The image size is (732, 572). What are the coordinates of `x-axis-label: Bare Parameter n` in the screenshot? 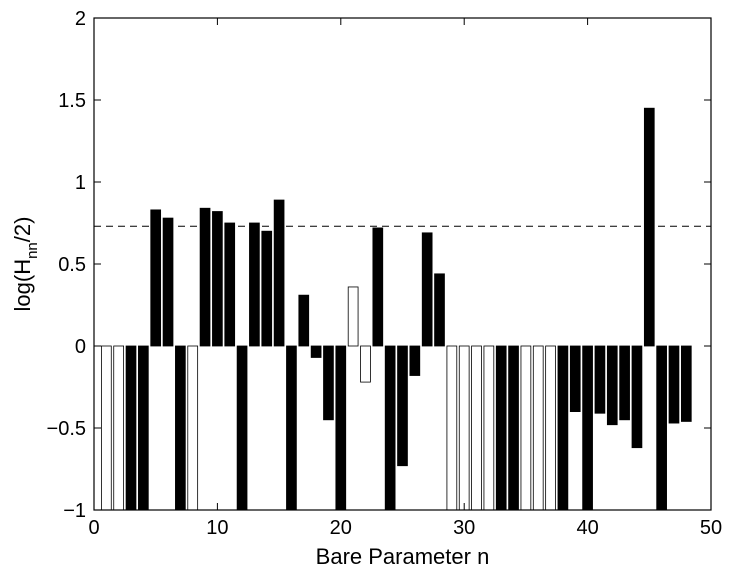 It's located at (403, 556).